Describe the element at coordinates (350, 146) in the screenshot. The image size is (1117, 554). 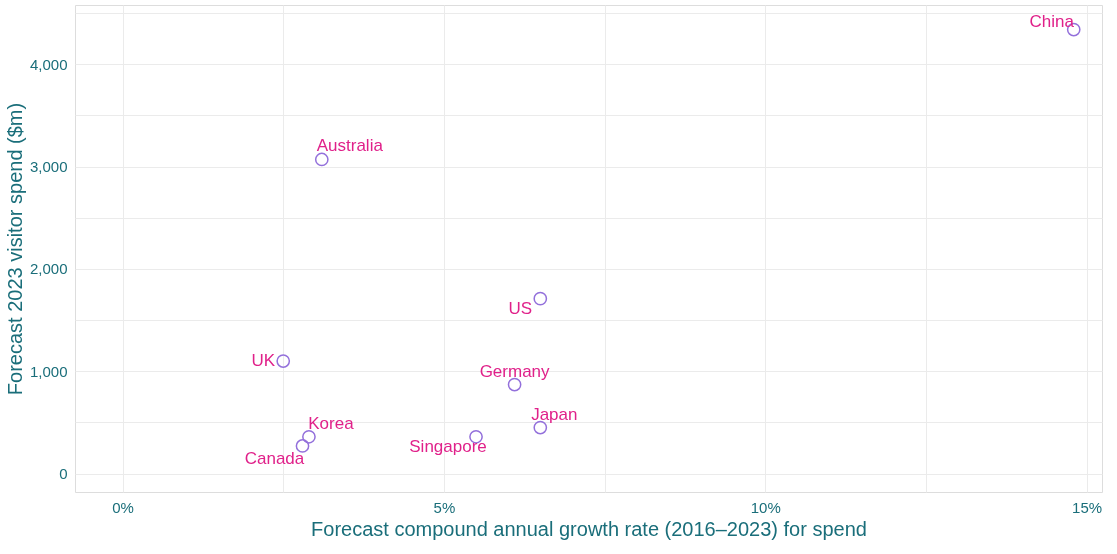
I see `annotation: Australia` at that location.